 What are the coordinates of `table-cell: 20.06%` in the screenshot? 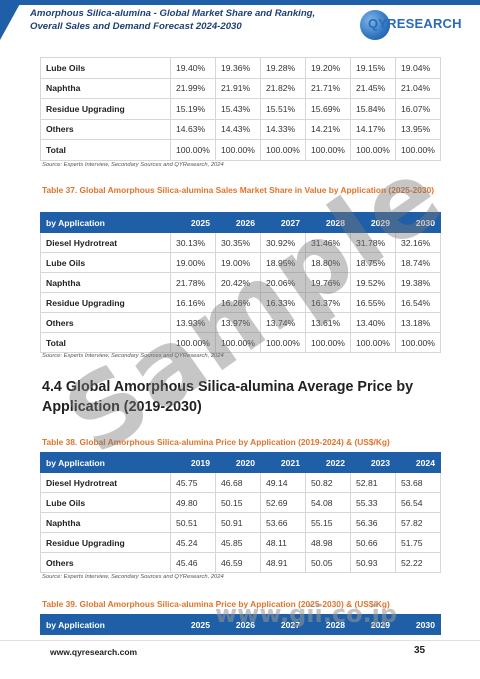 It's located at (283, 282).